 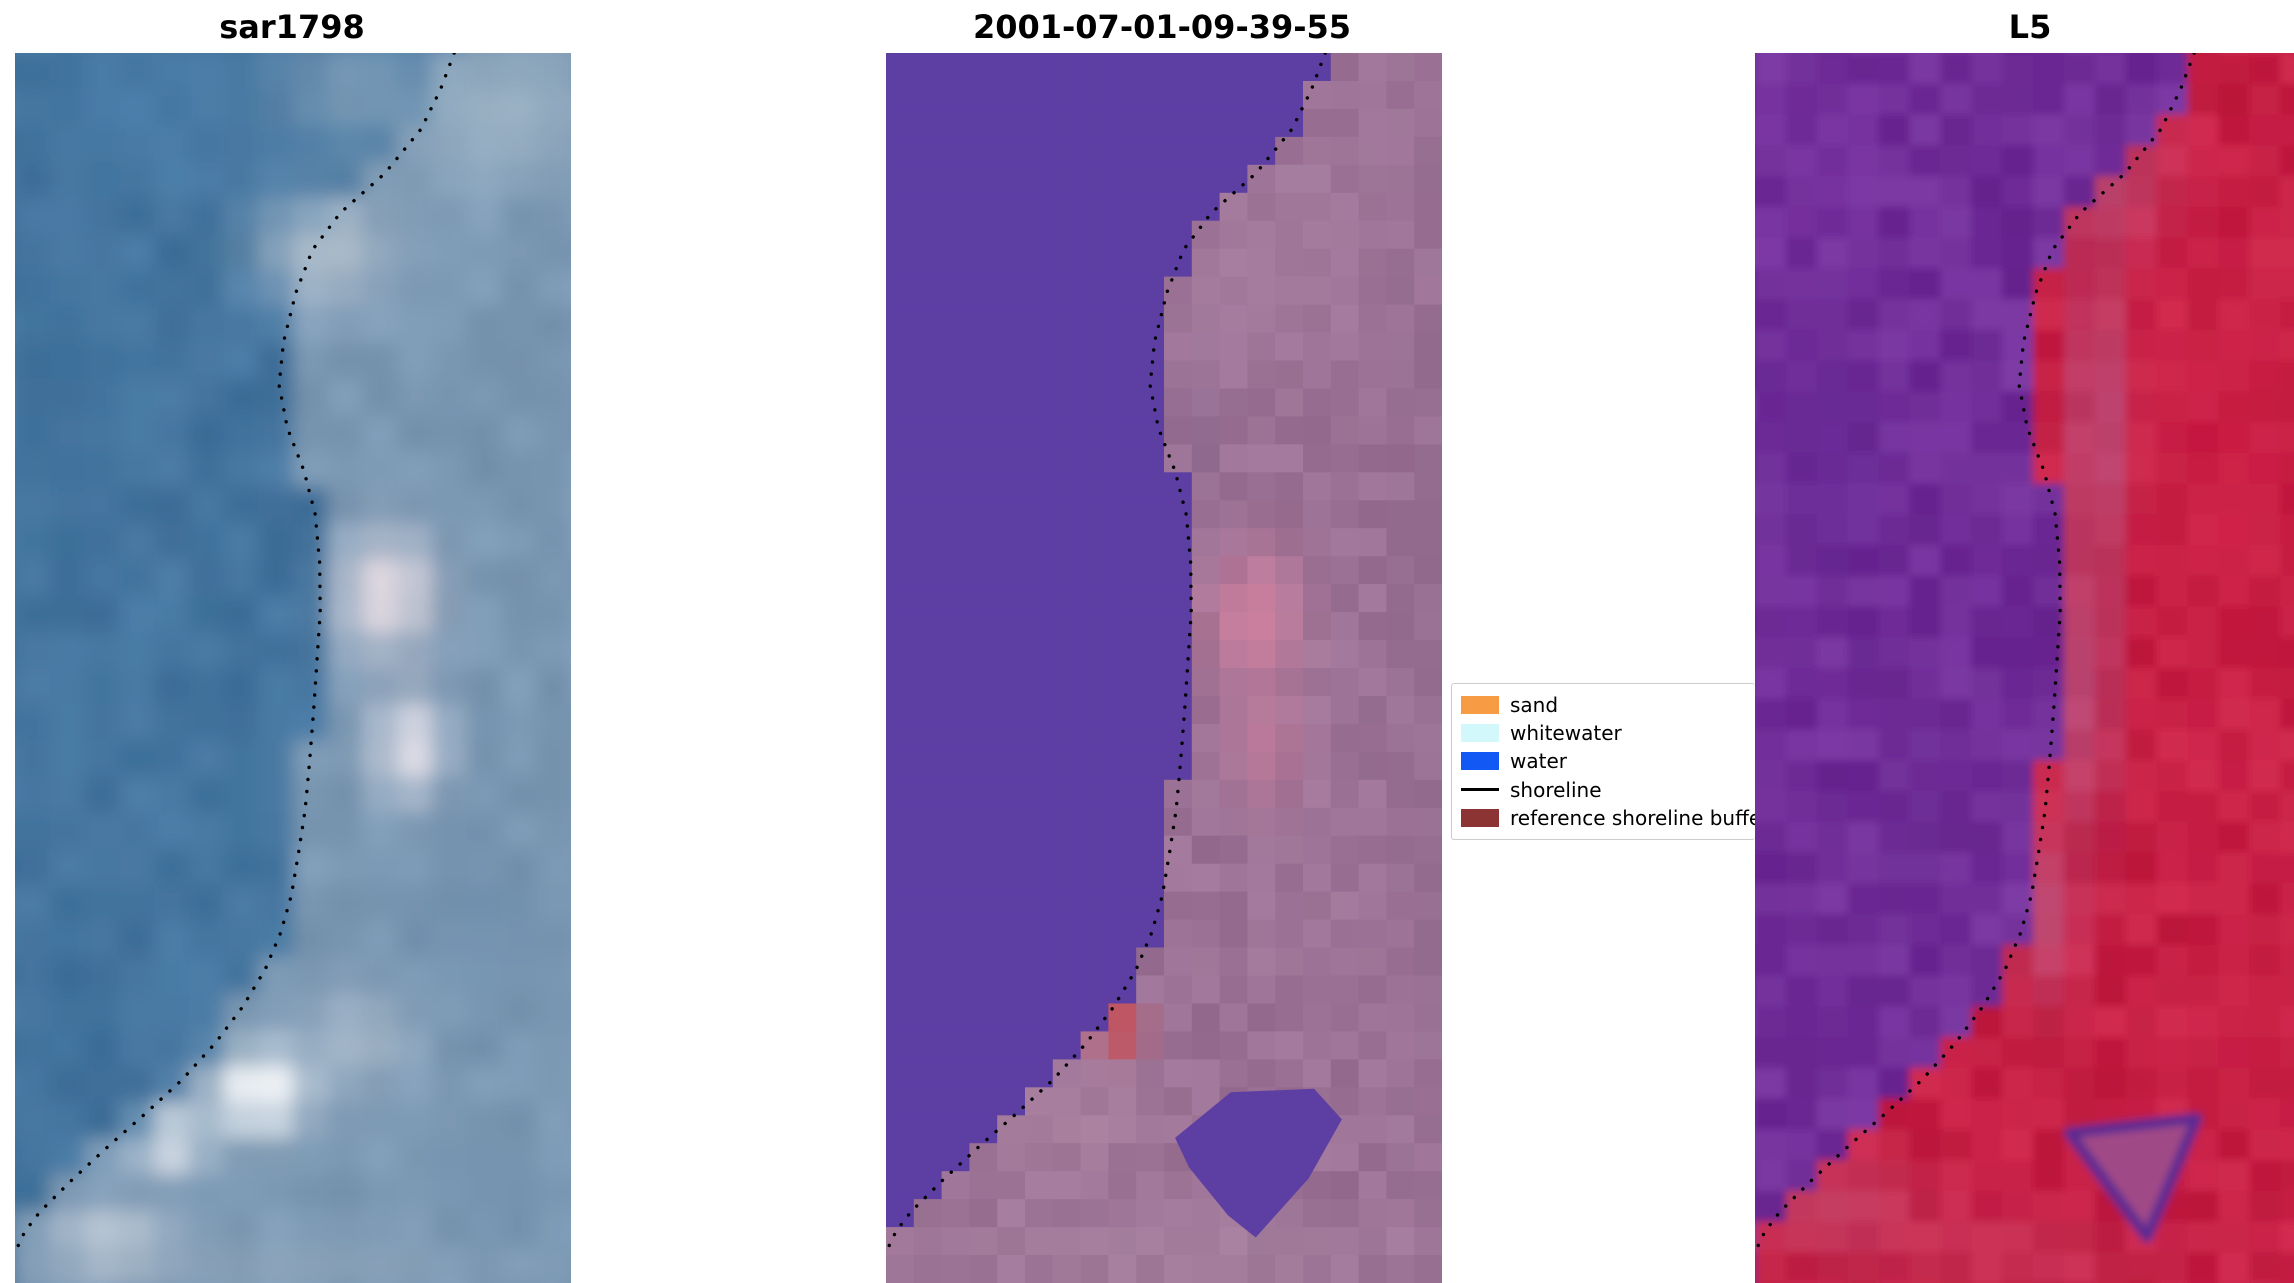 I want to click on legend-item-whitewater: whitewater, so click(x=1608, y=733).